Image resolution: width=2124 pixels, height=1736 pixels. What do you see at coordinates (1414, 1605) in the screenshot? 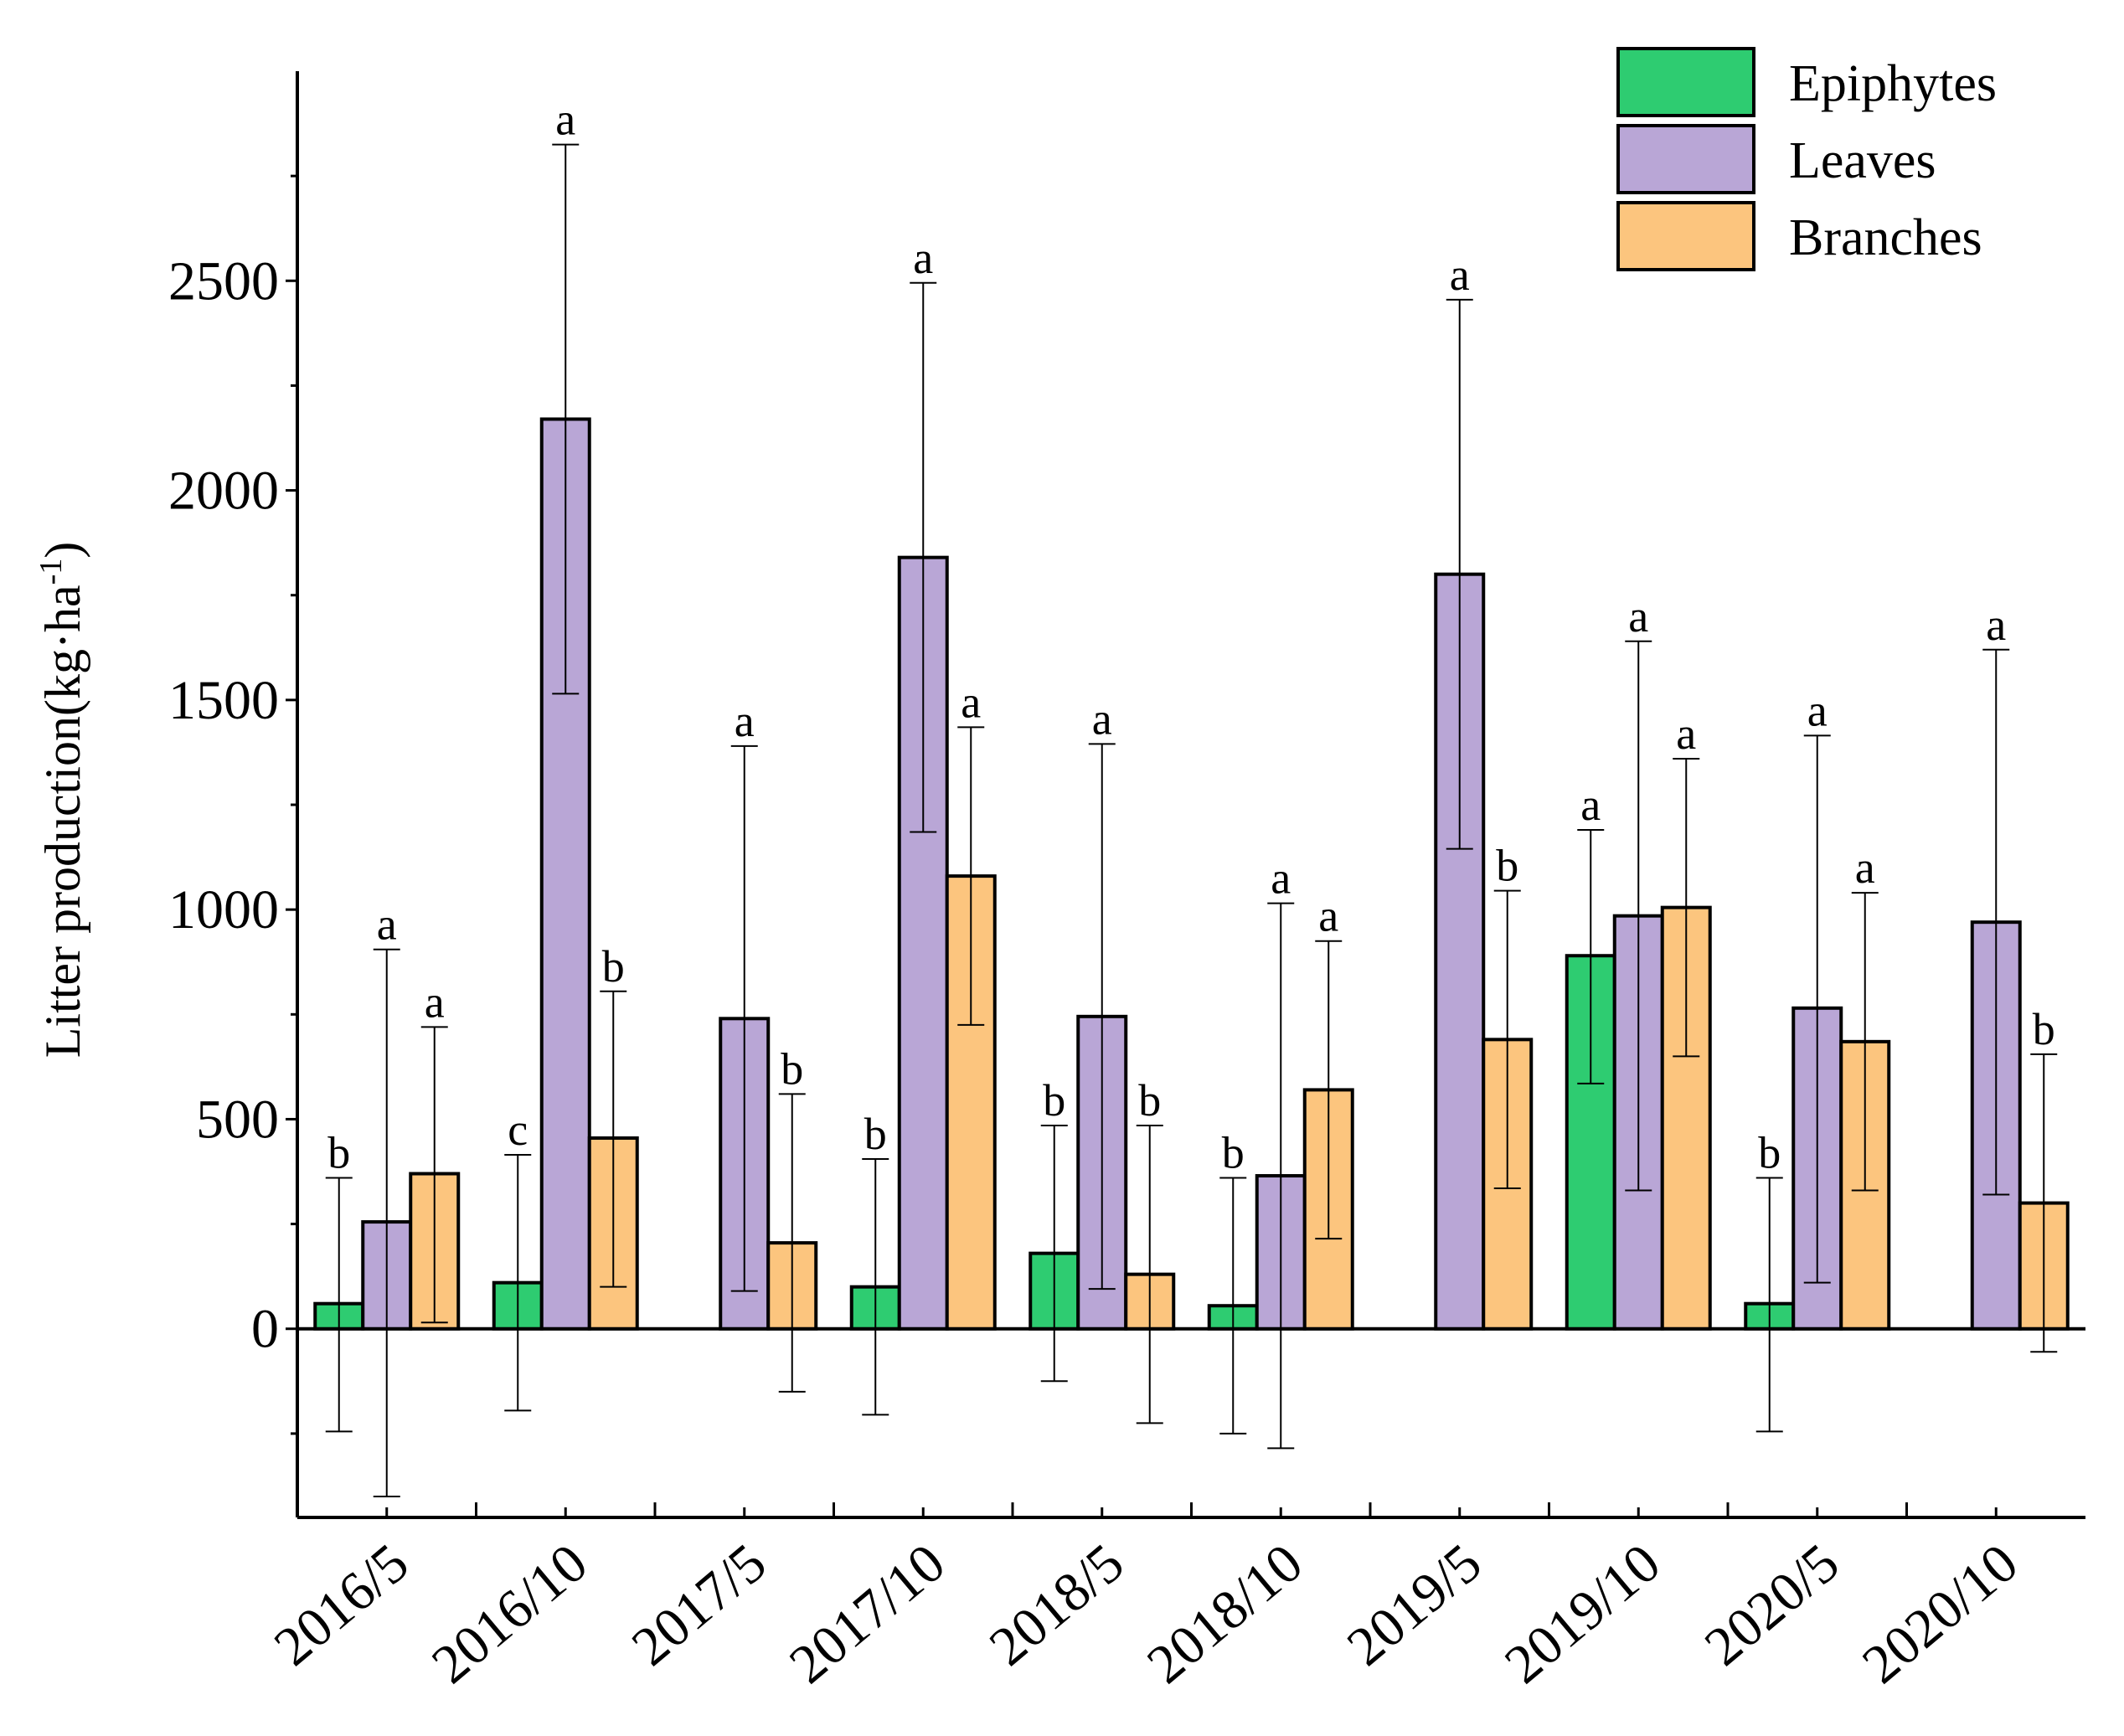
I see `x-tick-label: 2019/5` at bounding box center [1414, 1605].